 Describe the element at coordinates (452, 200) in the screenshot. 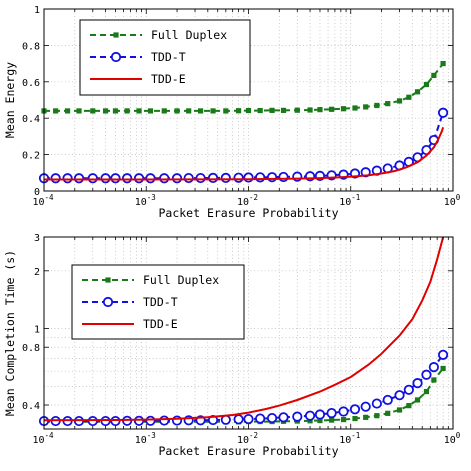

I see `x-tick-label: 10⁰` at that location.